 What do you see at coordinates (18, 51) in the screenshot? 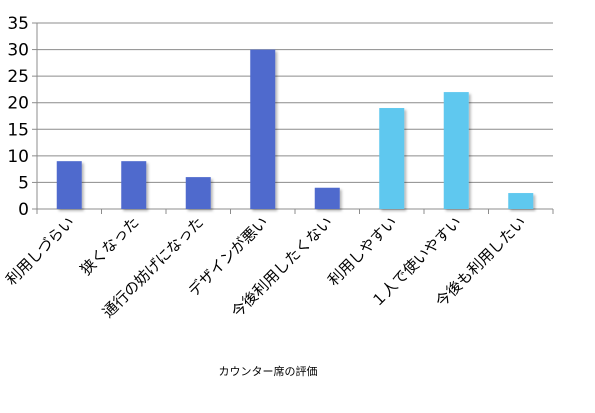
I see `y-tick-label: 30` at bounding box center [18, 51].